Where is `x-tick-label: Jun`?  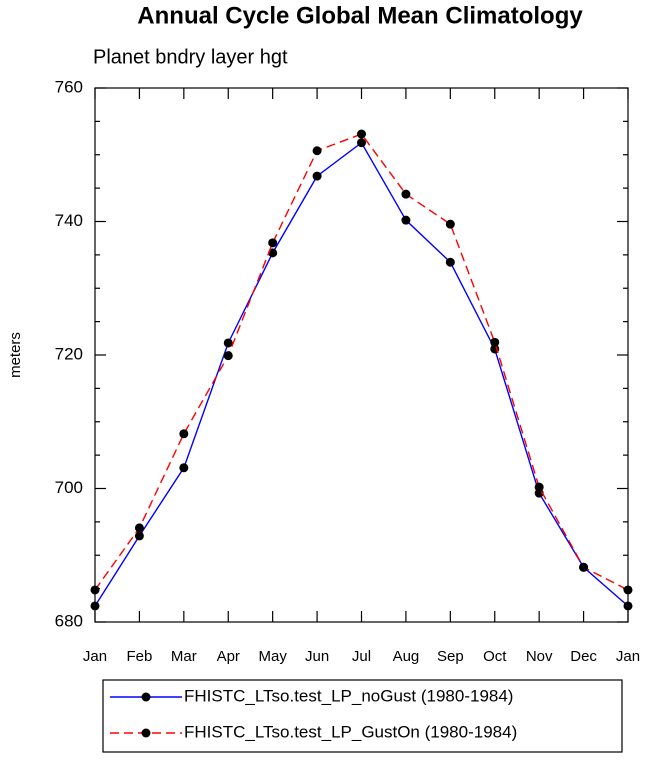 x-tick-label: Jun is located at coordinates (317, 656).